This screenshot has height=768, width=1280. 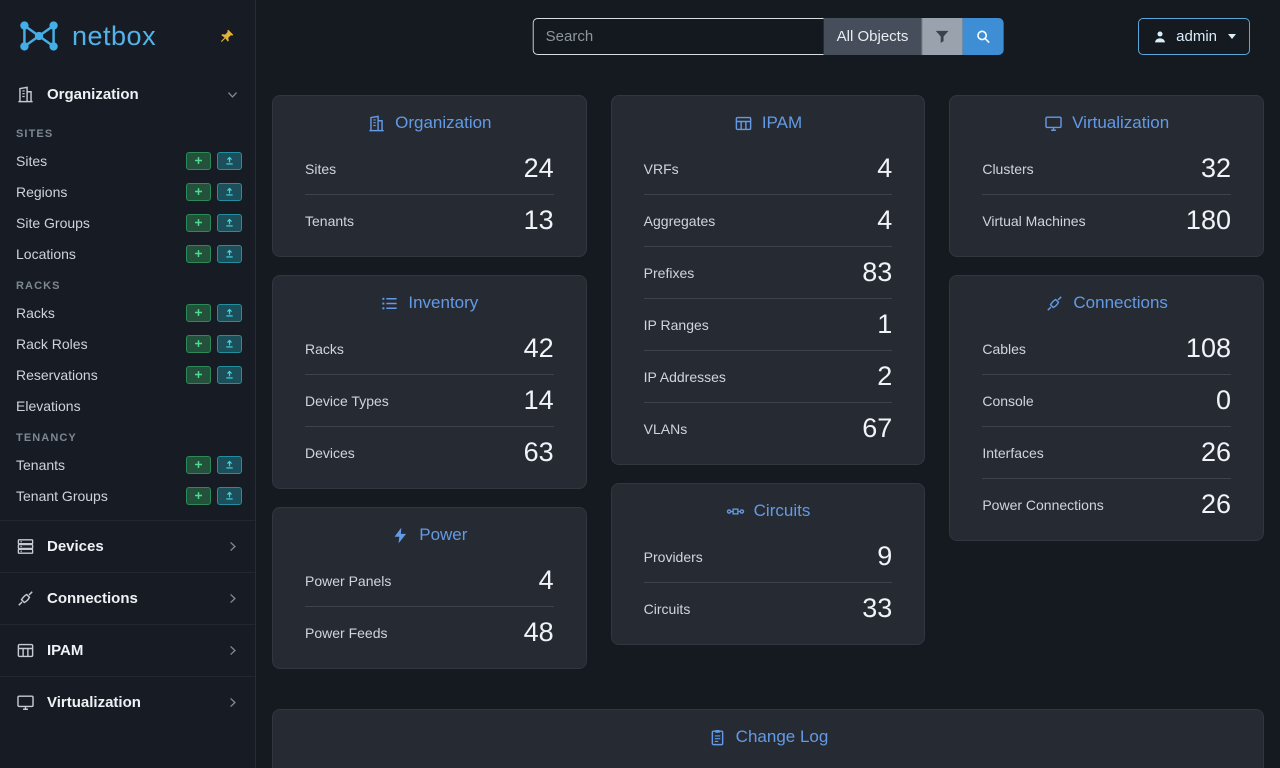 I want to click on stat-label: Console, so click(x=1008, y=400).